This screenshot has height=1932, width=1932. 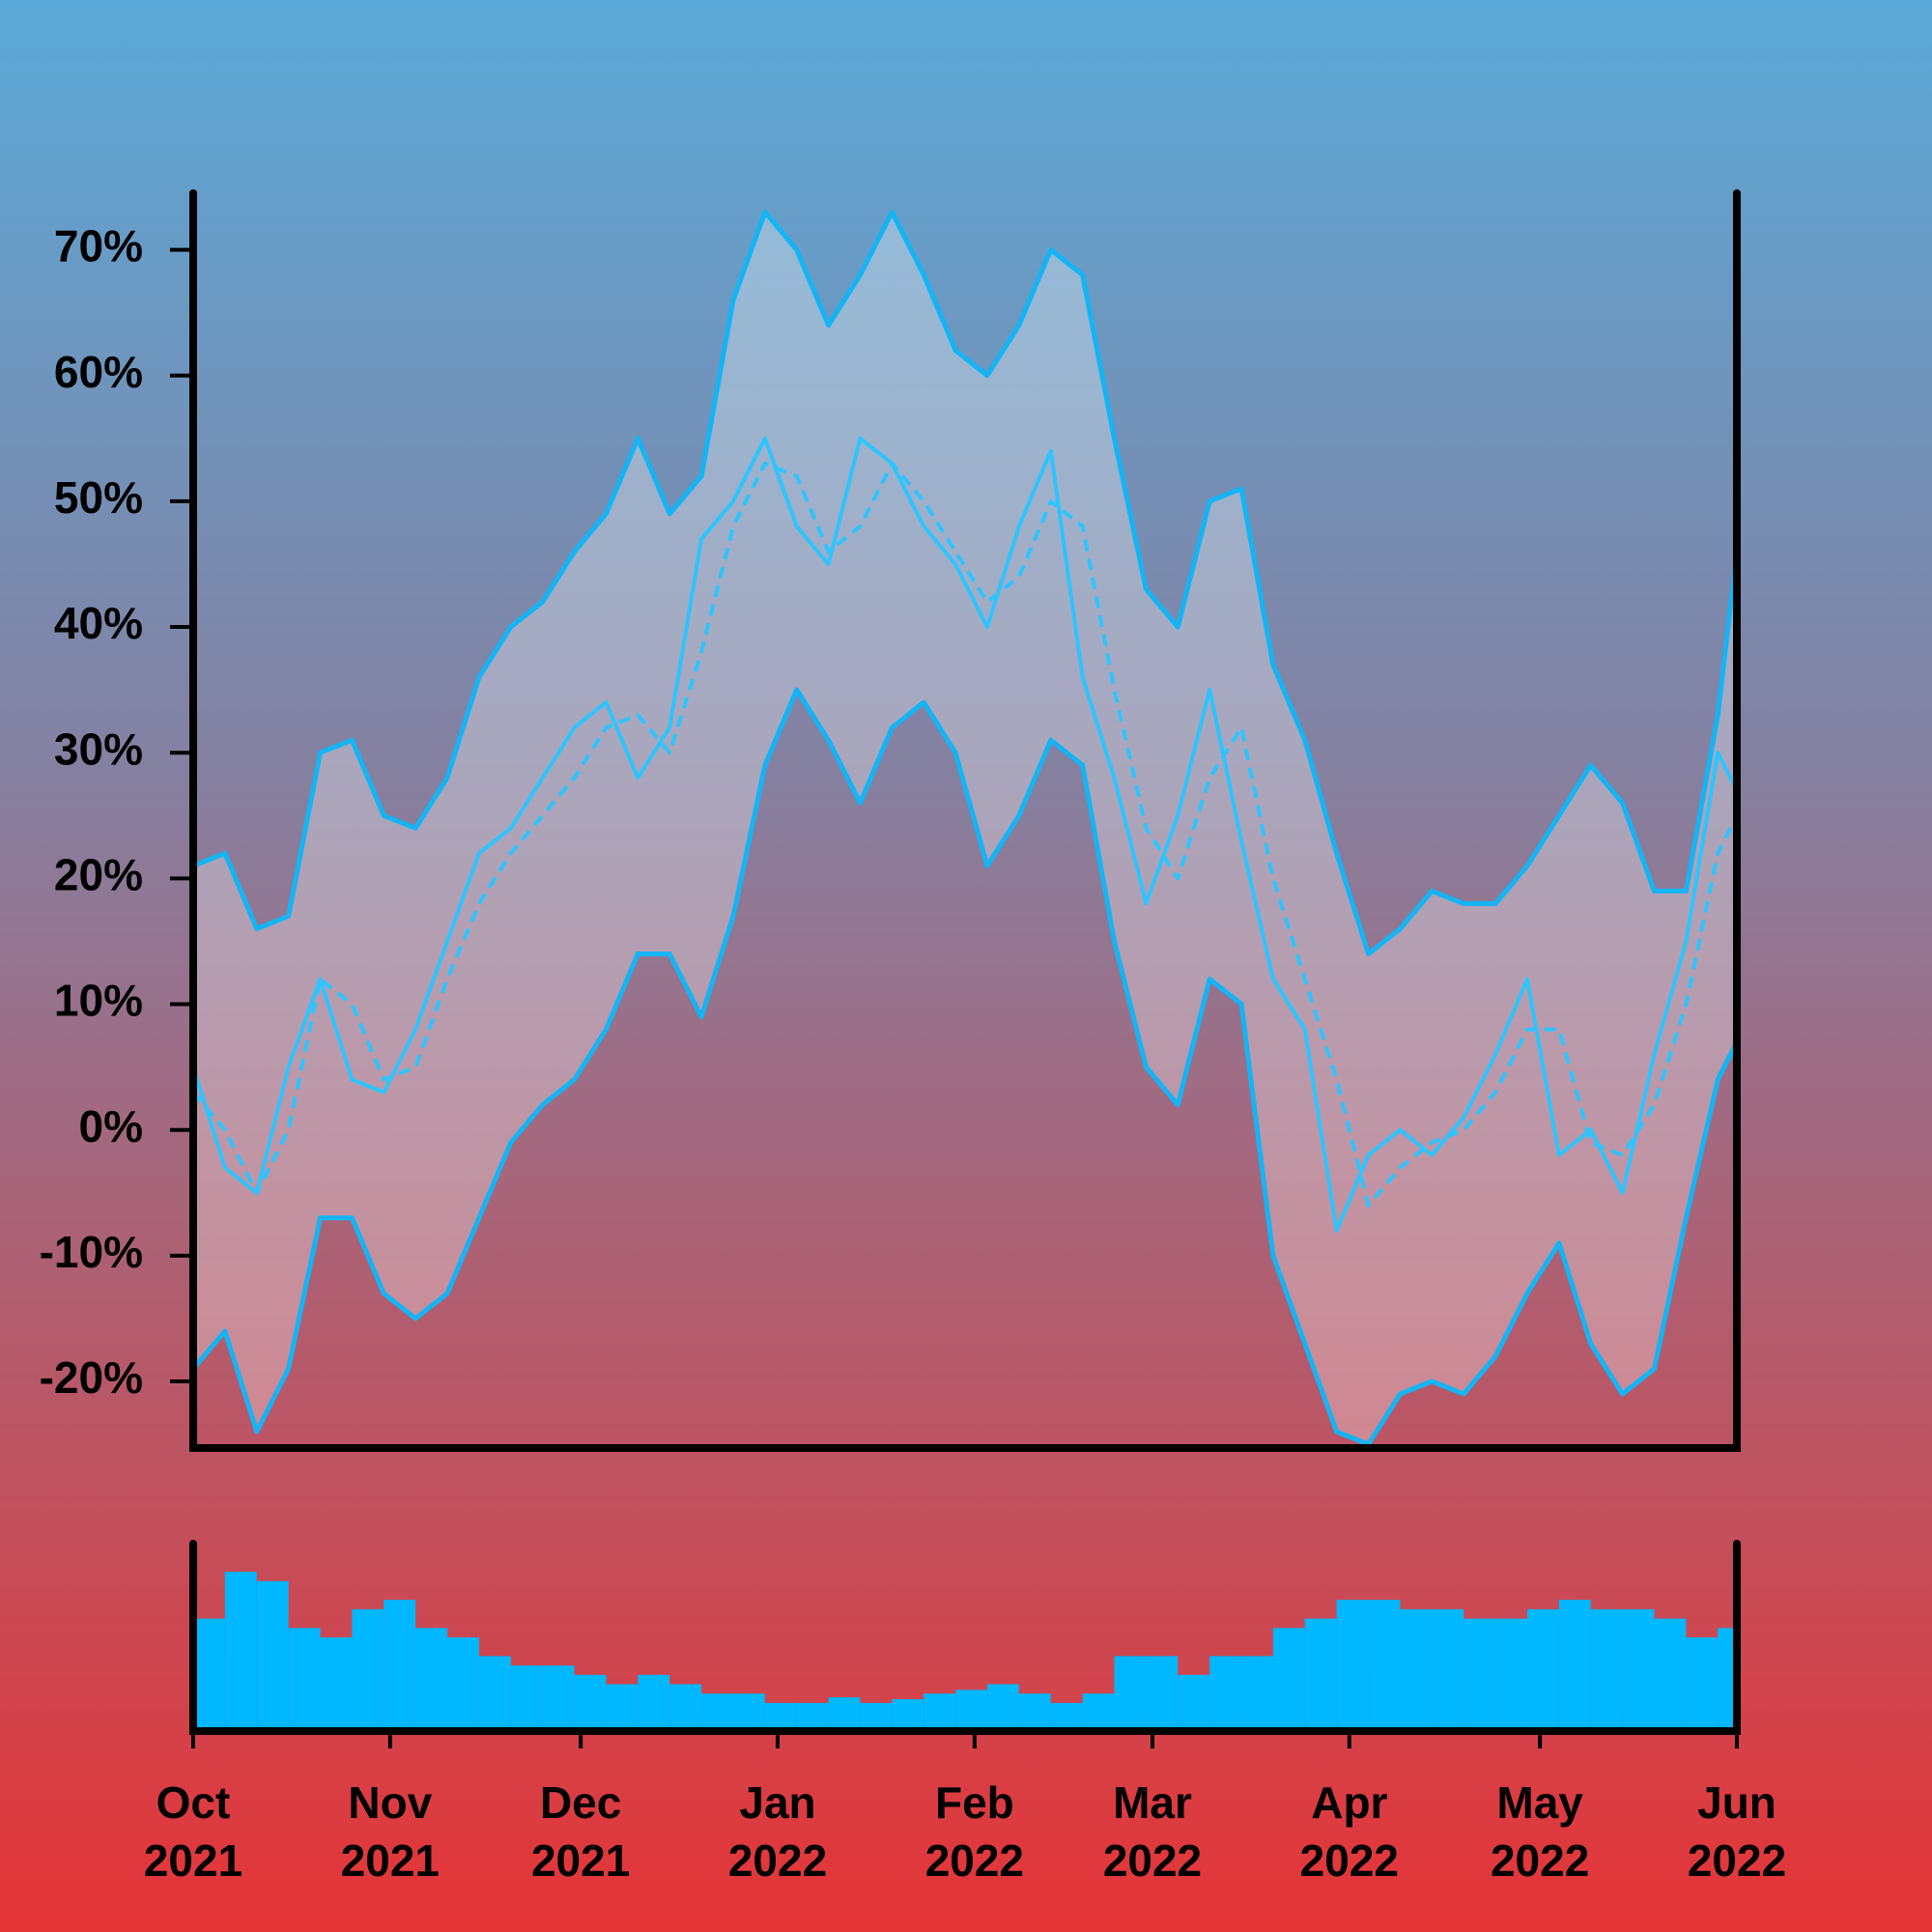 What do you see at coordinates (1737, 1831) in the screenshot?
I see `x-tick-label: Jun 2022` at bounding box center [1737, 1831].